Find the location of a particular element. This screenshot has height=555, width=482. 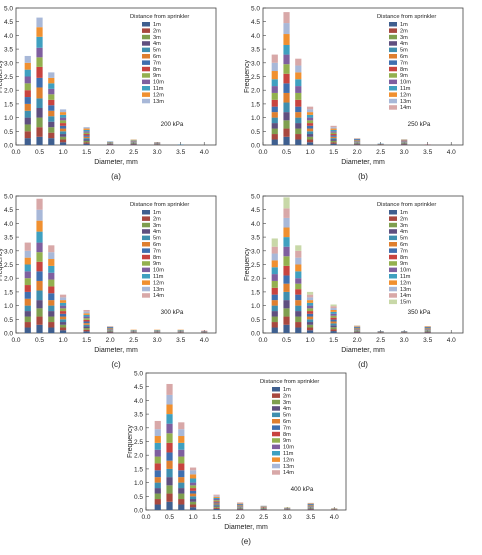

x-tick-label: 1.5 is located at coordinates (333, 152).